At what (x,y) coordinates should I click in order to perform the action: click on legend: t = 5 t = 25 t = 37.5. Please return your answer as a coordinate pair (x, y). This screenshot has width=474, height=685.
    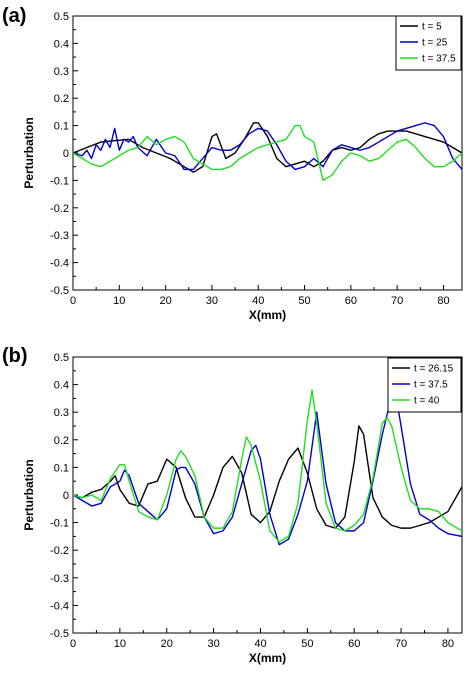
    Looking at the image, I should click on (428, 43).